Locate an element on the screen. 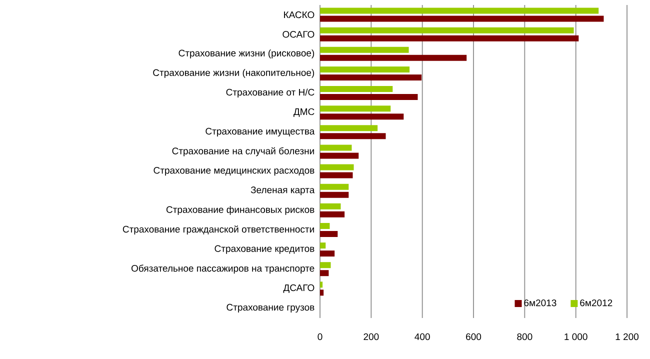  y-tick-label: Страхование имущества is located at coordinates (260, 132).